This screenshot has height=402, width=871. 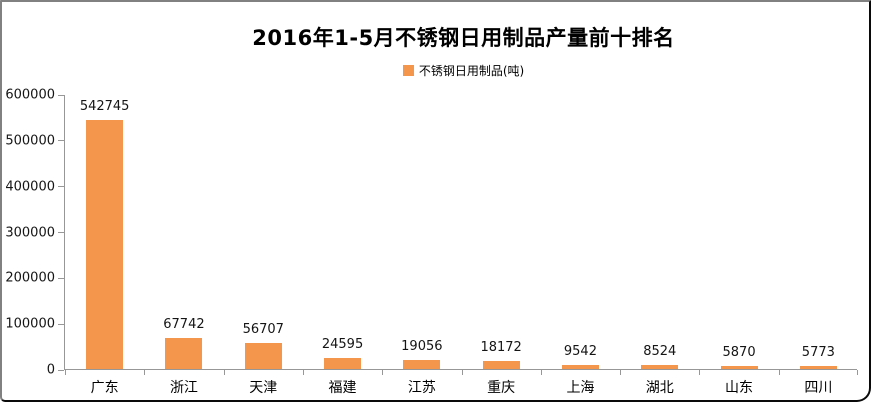 What do you see at coordinates (580, 351) in the screenshot?
I see `value-label: 9542` at bounding box center [580, 351].